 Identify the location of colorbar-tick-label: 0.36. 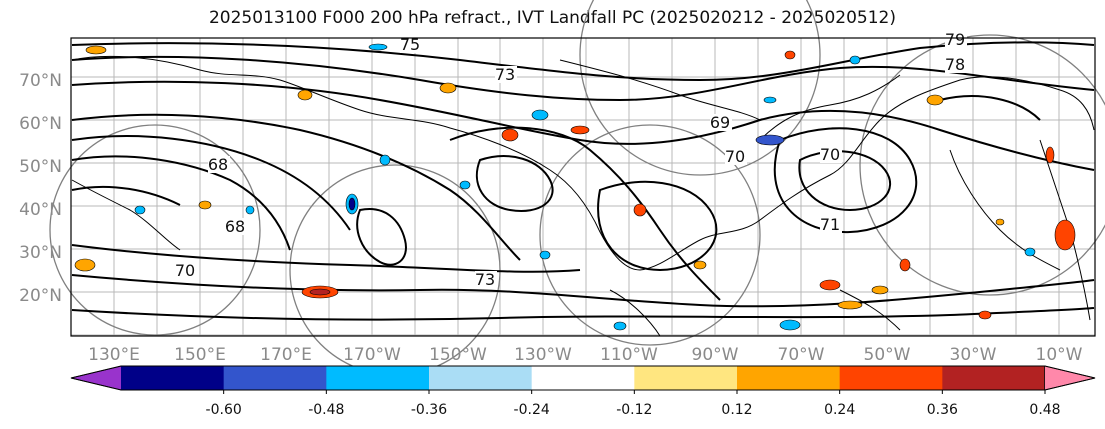
(942, 410).